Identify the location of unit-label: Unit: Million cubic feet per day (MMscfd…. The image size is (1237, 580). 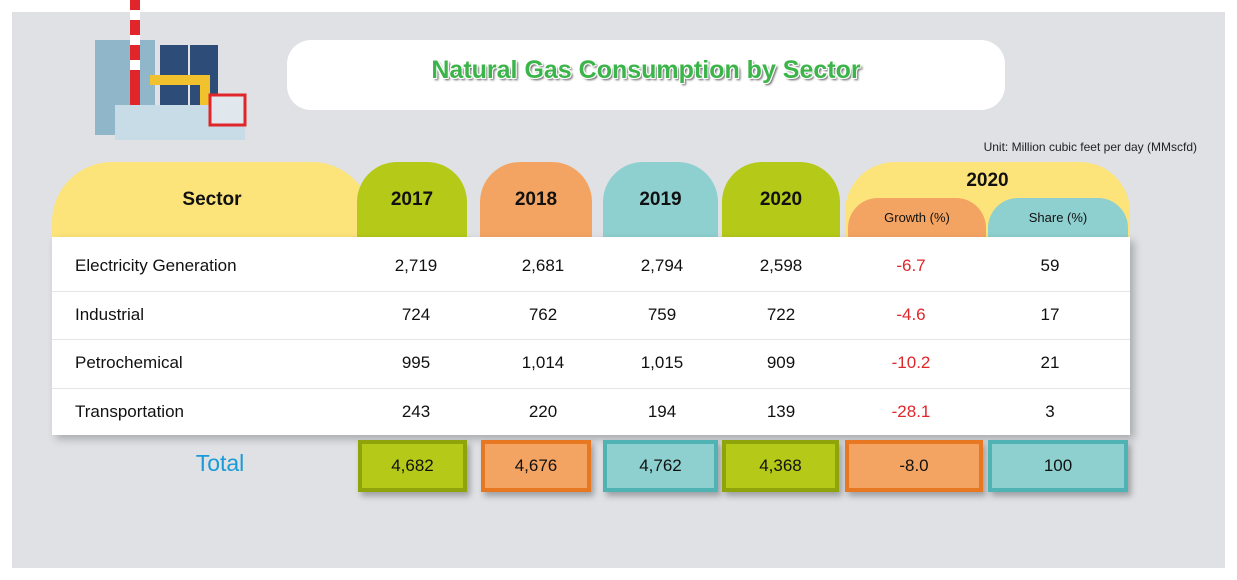
(1090, 147).